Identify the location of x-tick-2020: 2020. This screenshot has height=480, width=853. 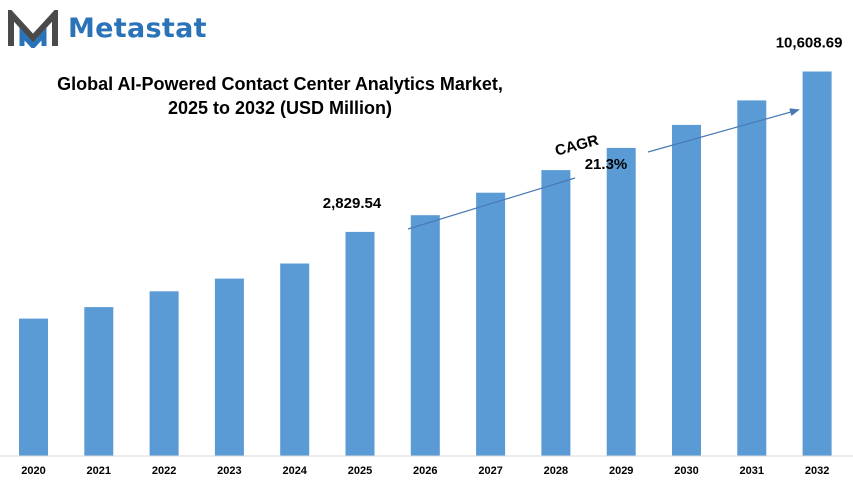
(33, 471).